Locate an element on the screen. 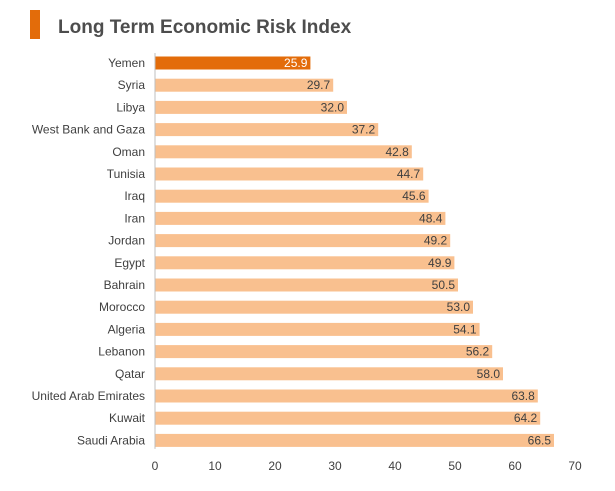  x-tick-label: 20 is located at coordinates (275, 466).